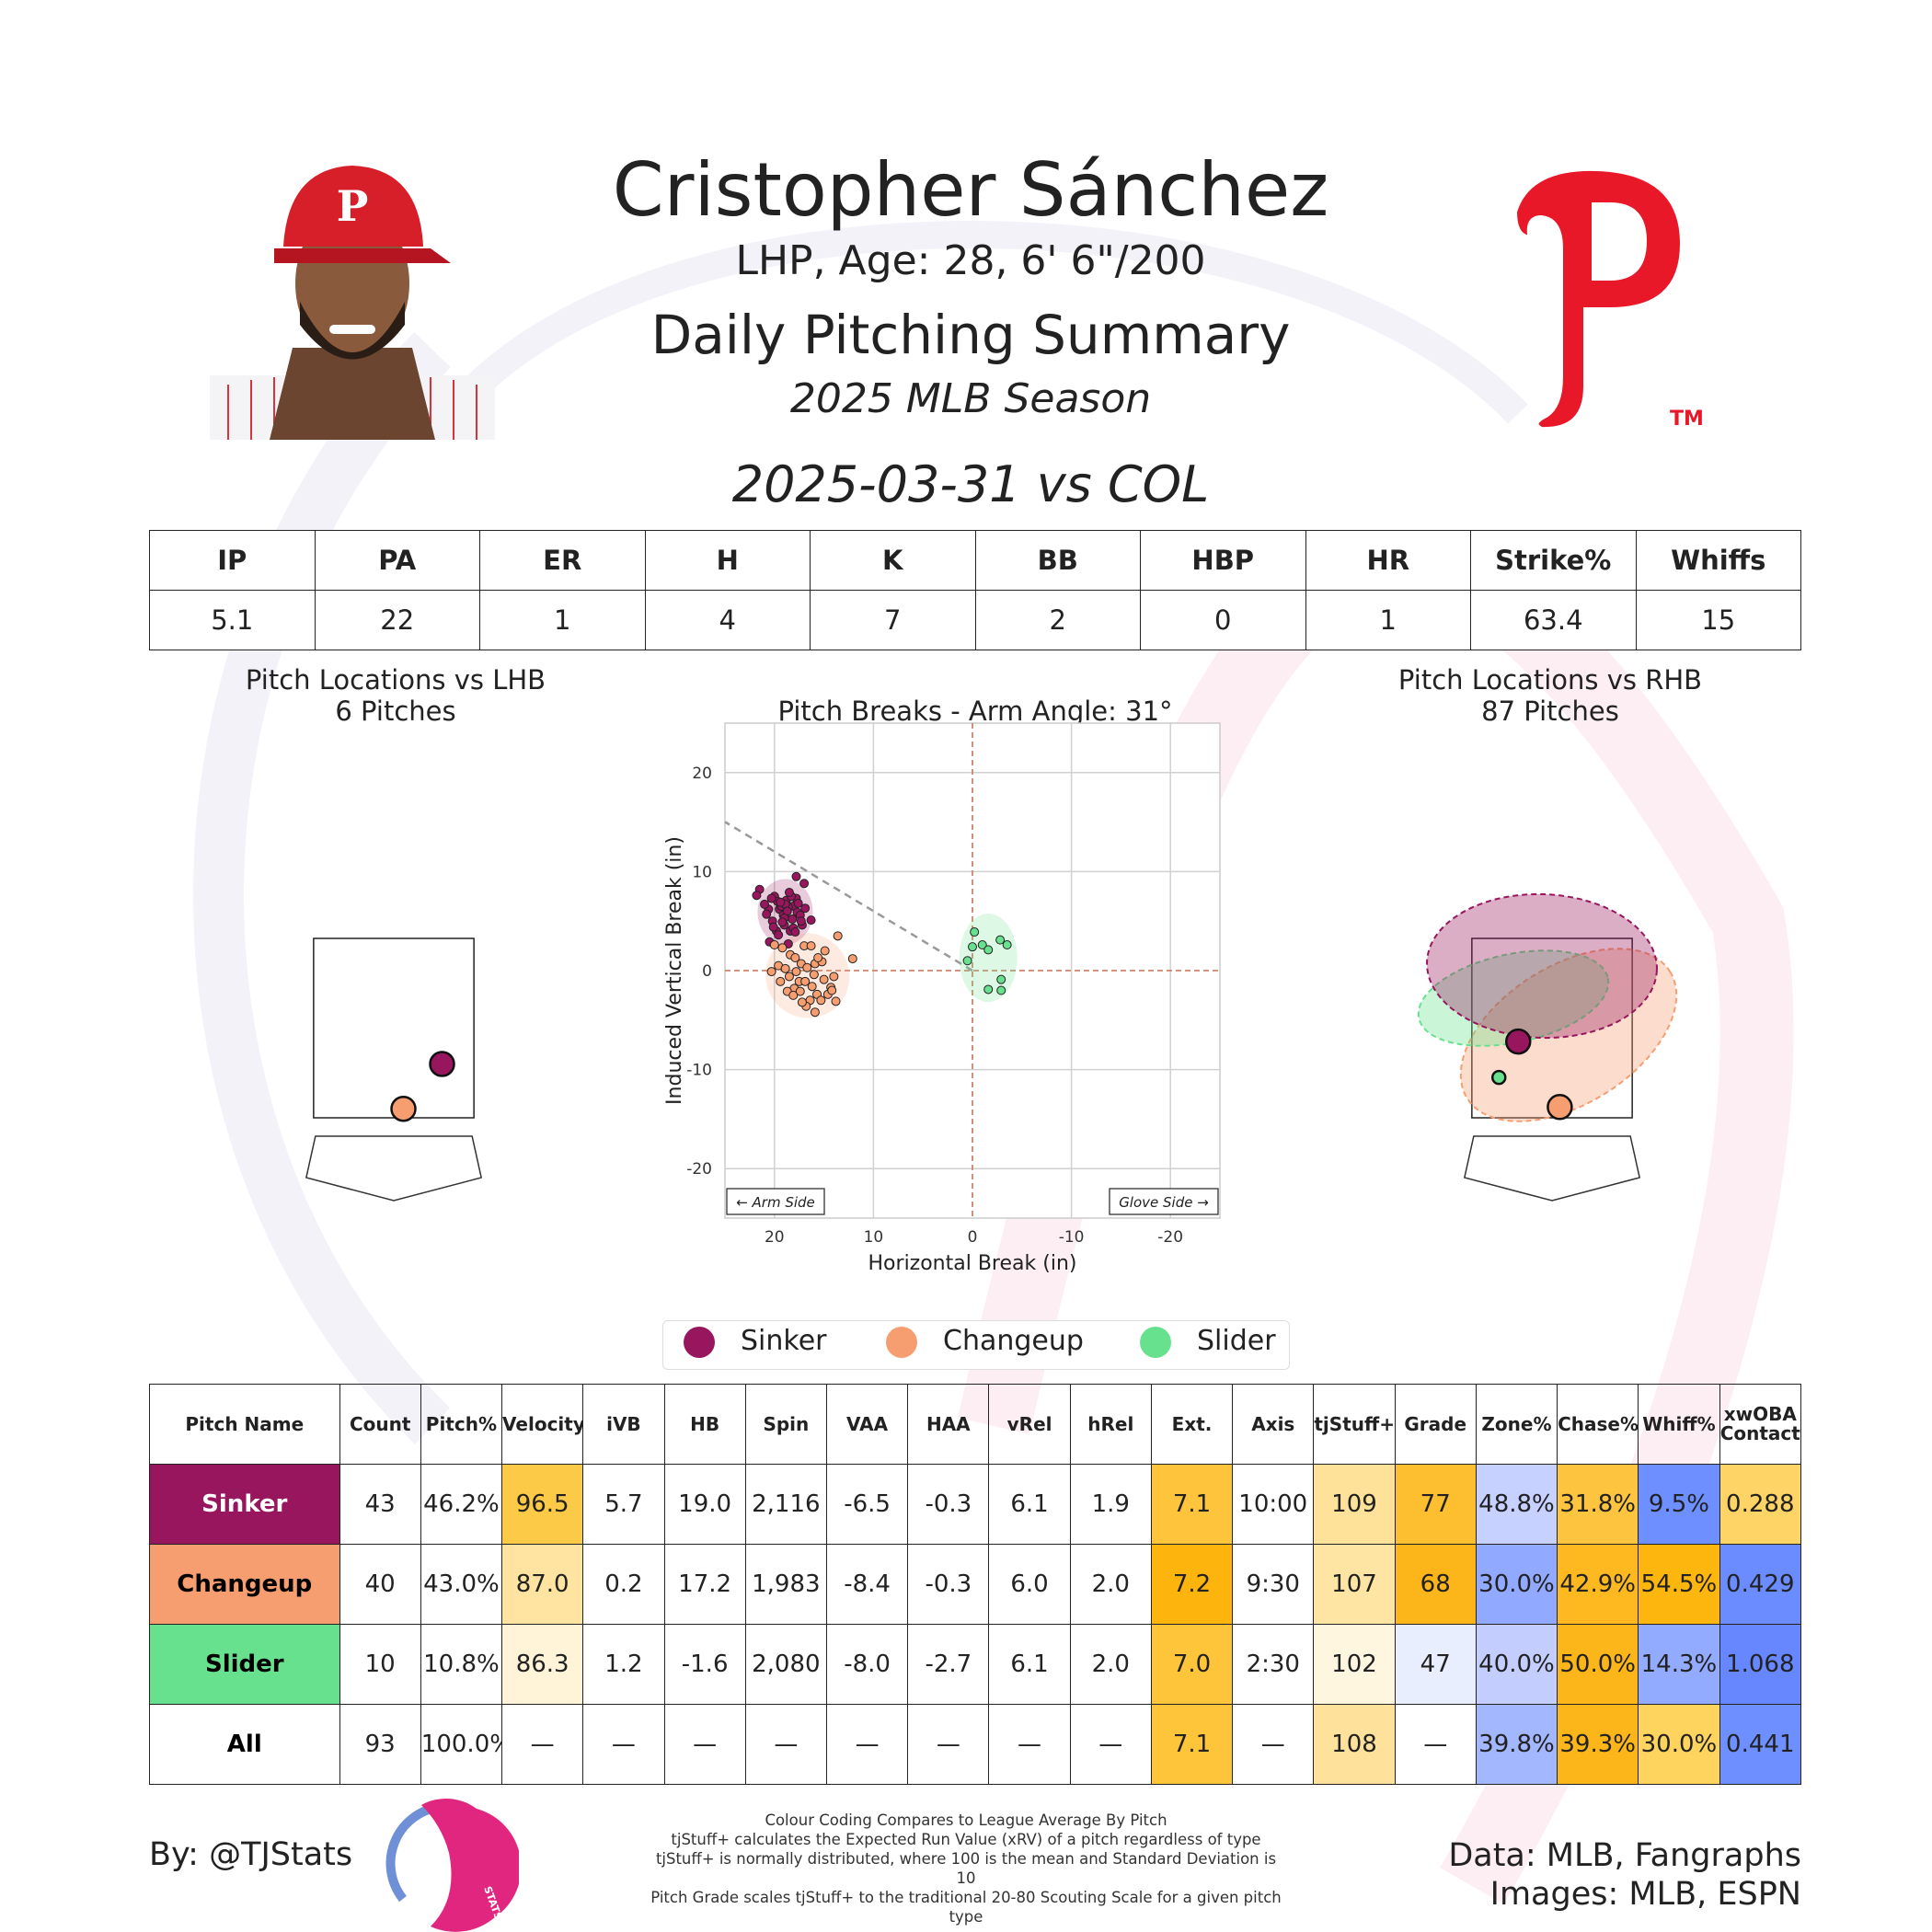 The height and width of the screenshot is (1932, 1932). I want to click on pitch-cell-haa: —, so click(949, 1744).